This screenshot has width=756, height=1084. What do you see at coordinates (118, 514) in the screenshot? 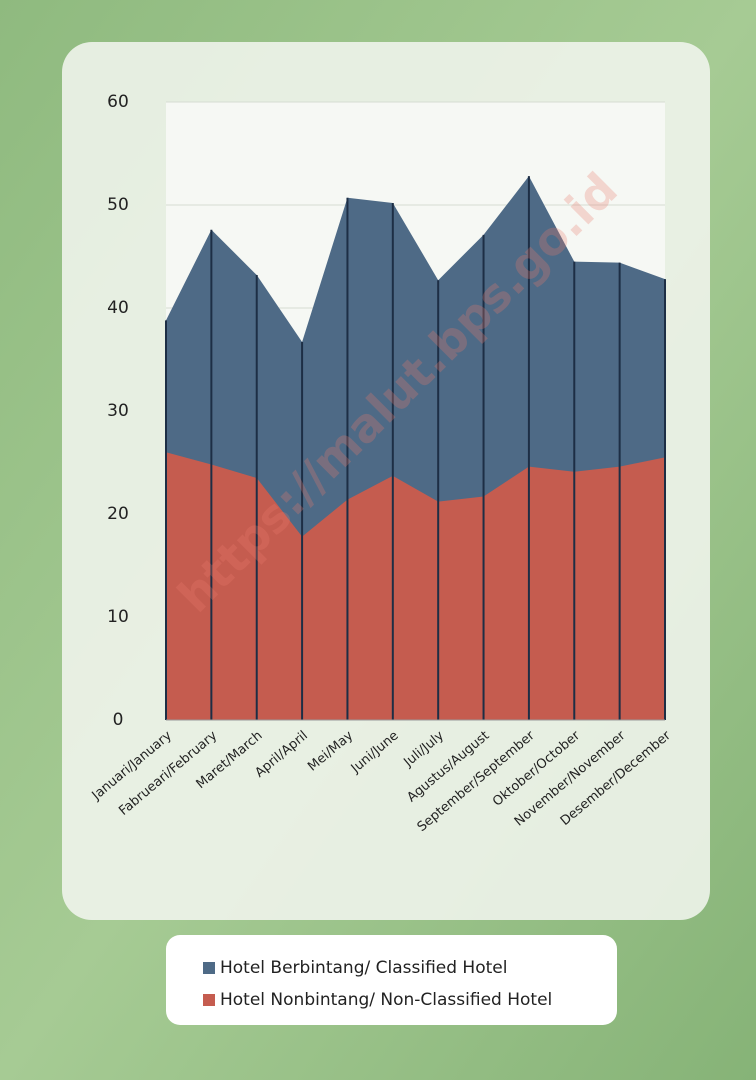
I see `y-tick-label: 20` at bounding box center [118, 514].